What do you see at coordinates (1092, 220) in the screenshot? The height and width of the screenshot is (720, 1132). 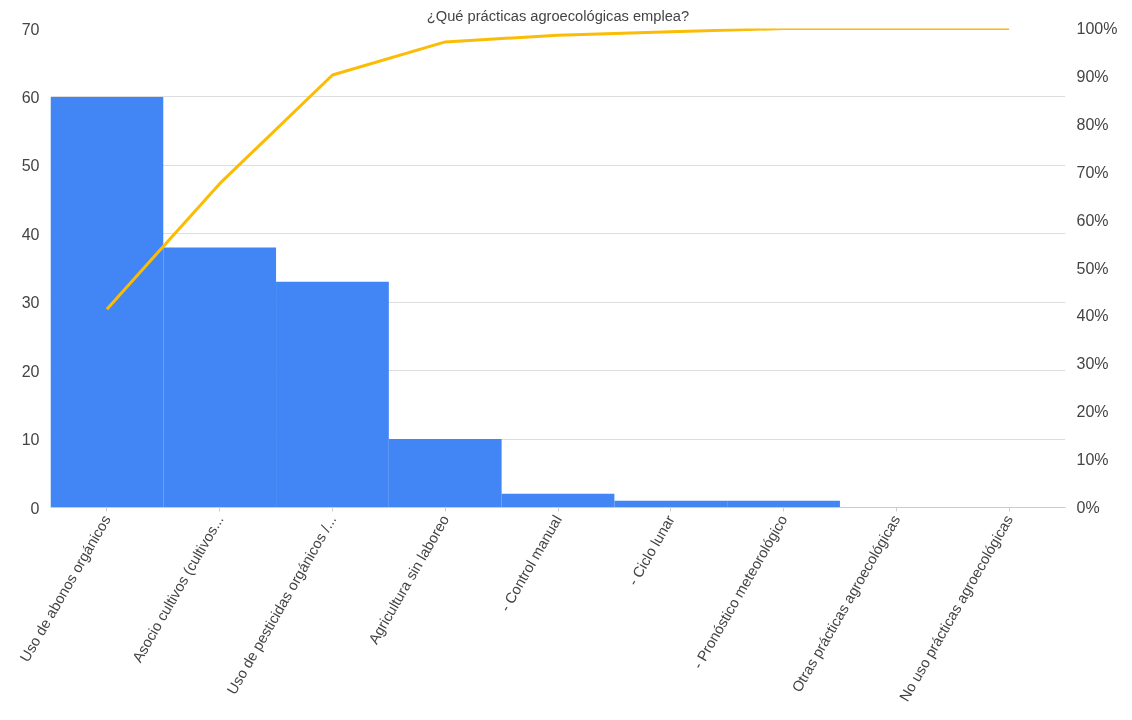 I see `y2-tick-label: 60%` at bounding box center [1092, 220].